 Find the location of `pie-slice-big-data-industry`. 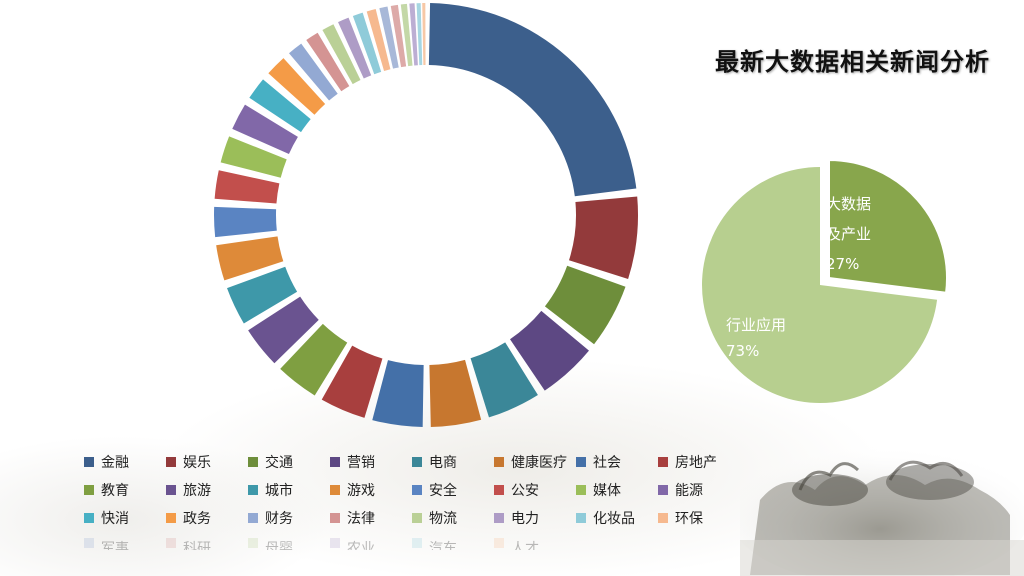

pie-slice-big-data-industry is located at coordinates (888, 226).